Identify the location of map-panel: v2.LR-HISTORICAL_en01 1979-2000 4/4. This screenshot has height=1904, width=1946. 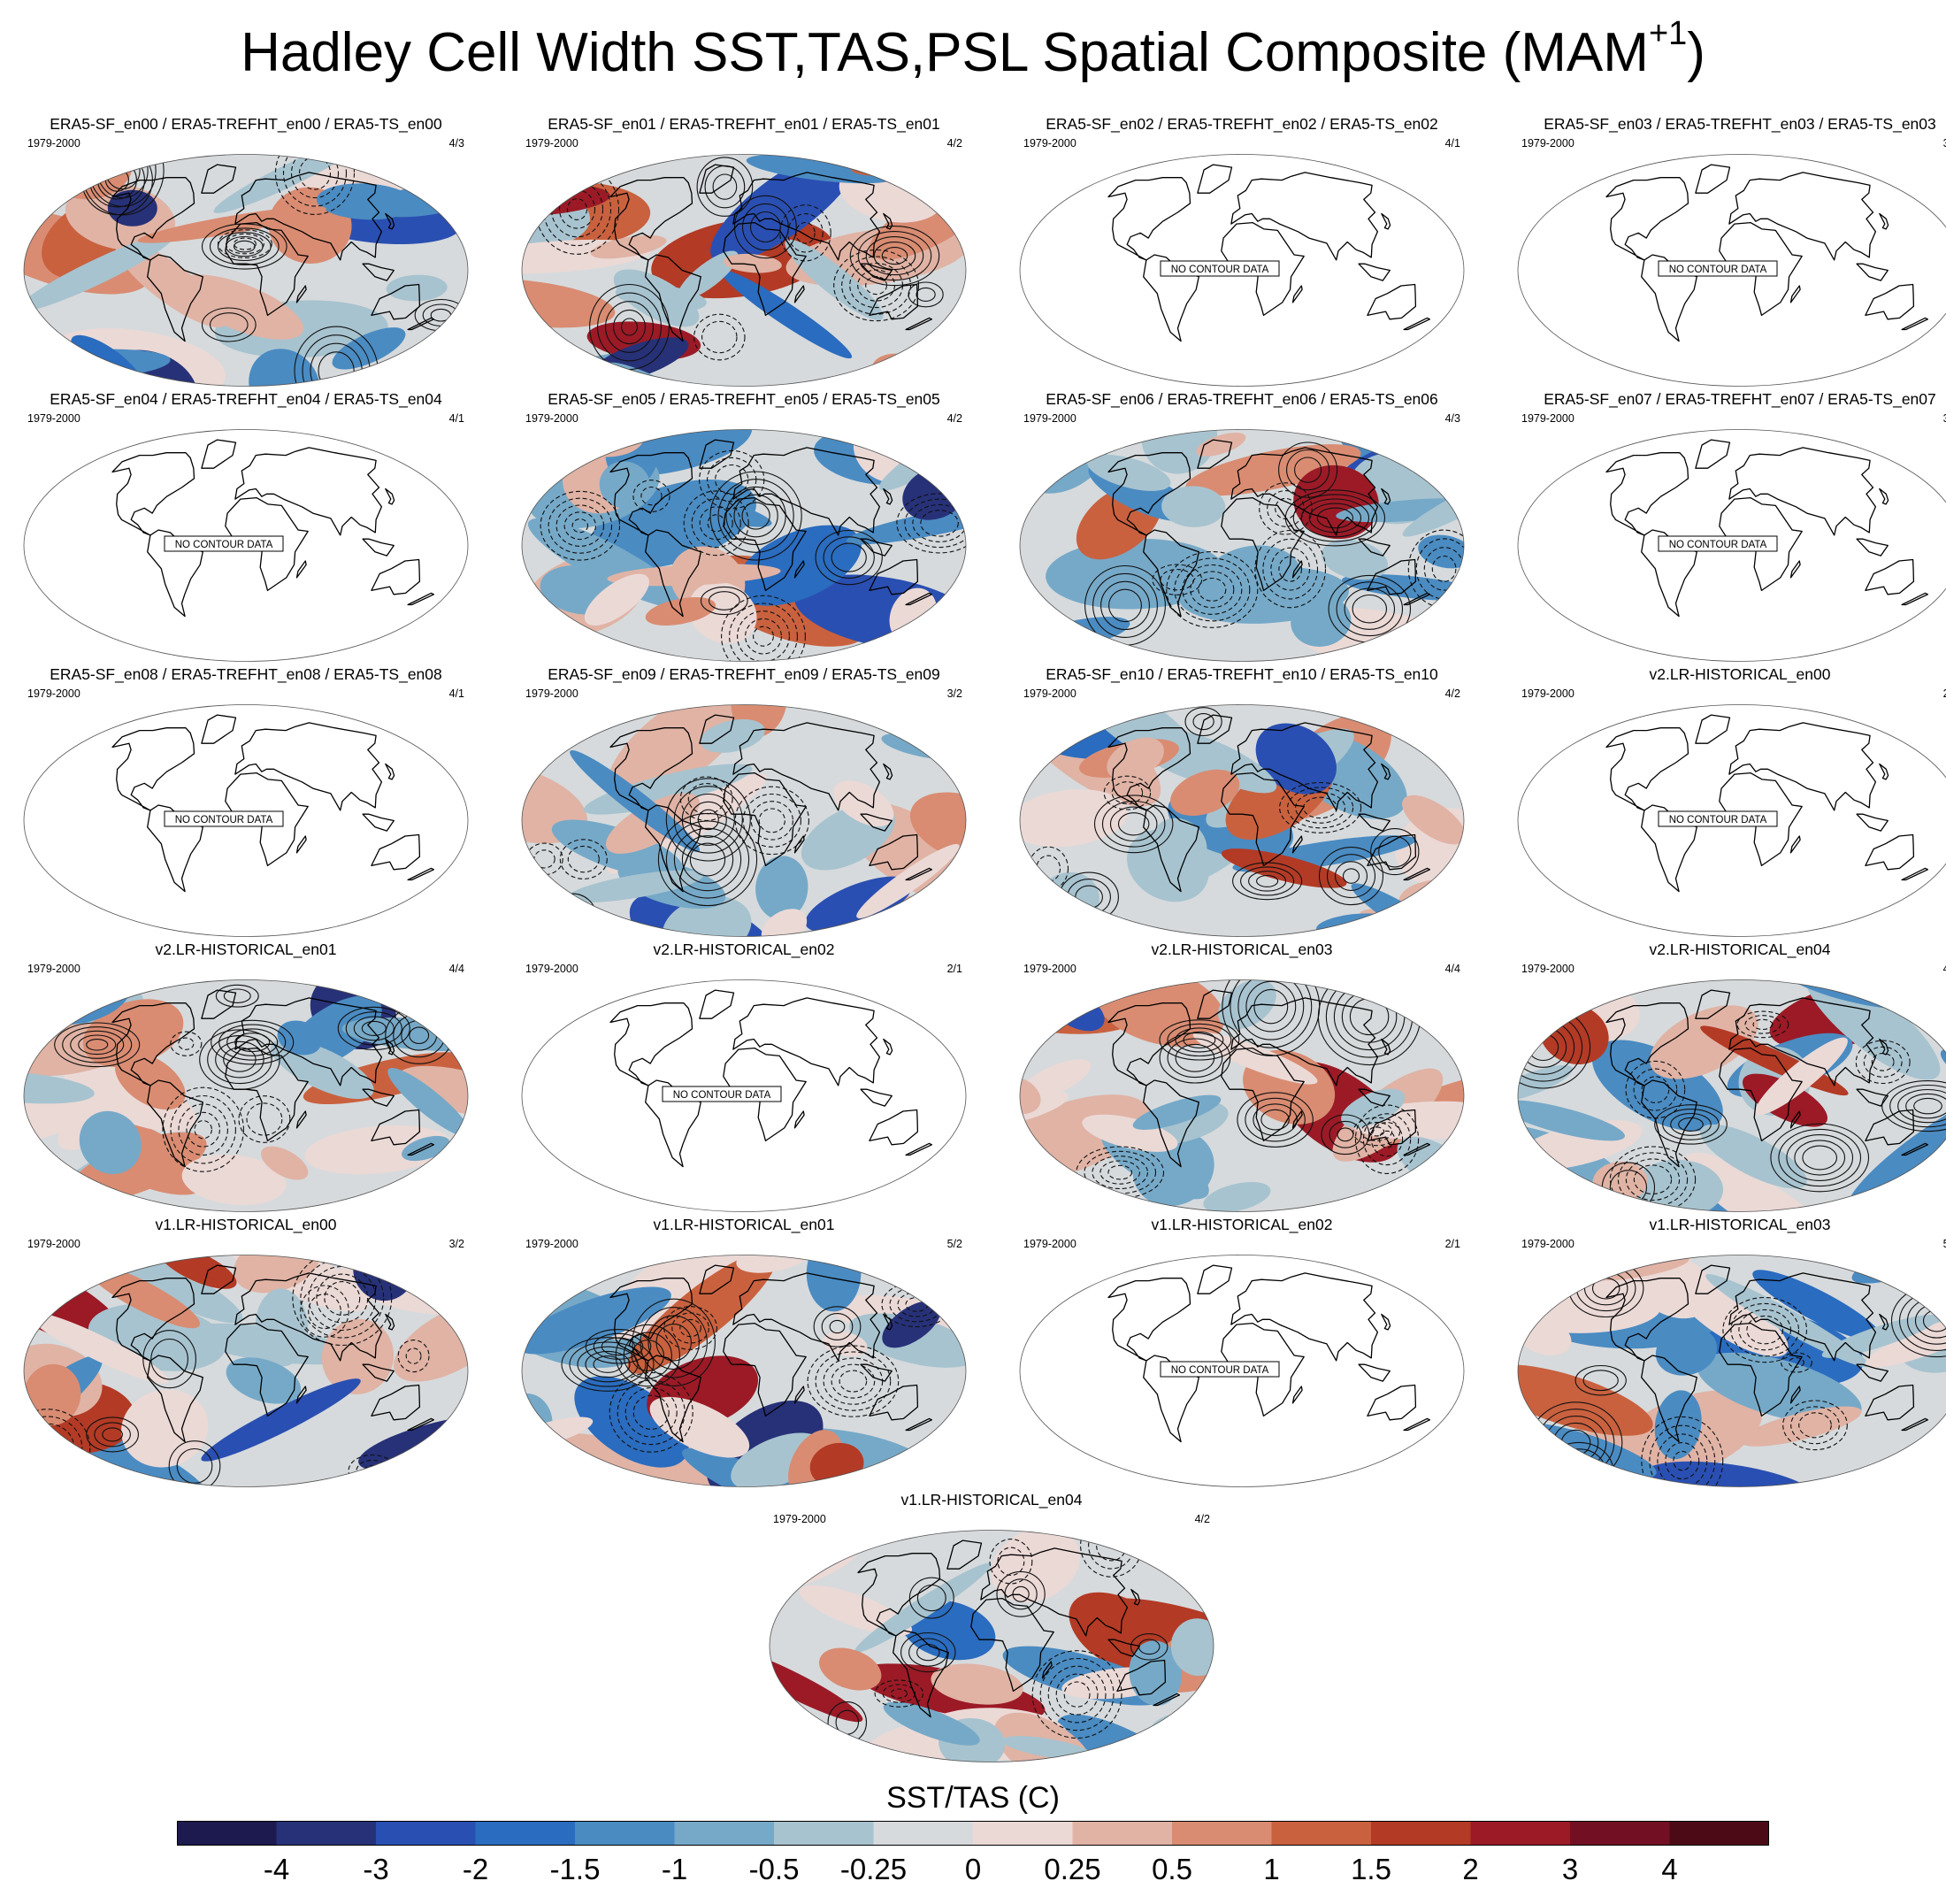
(246, 1078).